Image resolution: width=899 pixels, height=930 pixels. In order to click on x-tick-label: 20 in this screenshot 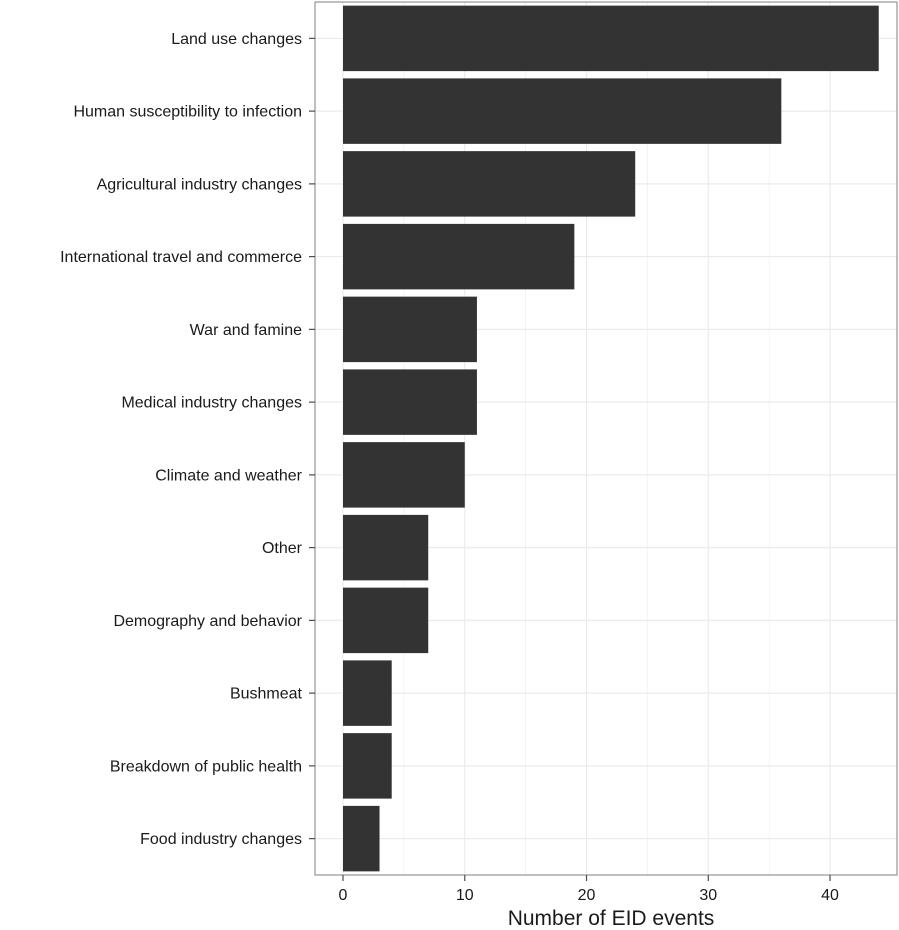, I will do `click(587, 895)`.